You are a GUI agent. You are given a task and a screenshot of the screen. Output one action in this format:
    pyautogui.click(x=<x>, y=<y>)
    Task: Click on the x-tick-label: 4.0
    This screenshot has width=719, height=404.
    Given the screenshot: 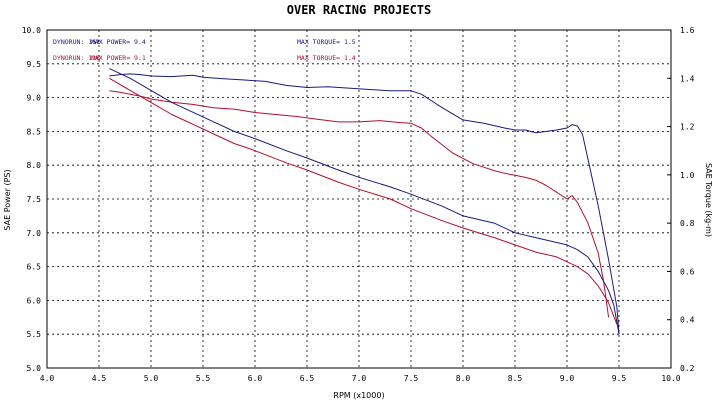 What is the action you would take?
    pyautogui.click(x=47, y=378)
    